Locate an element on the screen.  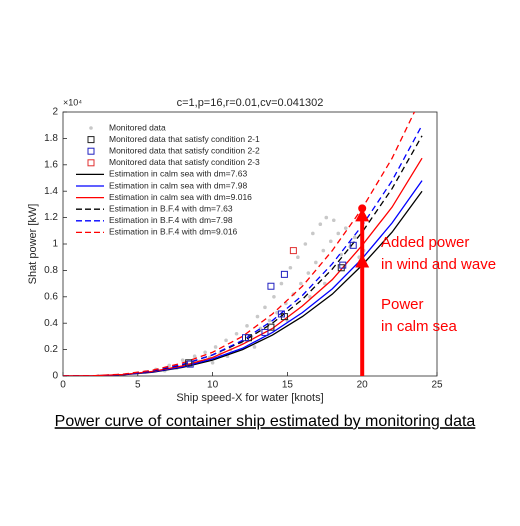
legend-label: Monitored data is located at coordinates (137, 127).